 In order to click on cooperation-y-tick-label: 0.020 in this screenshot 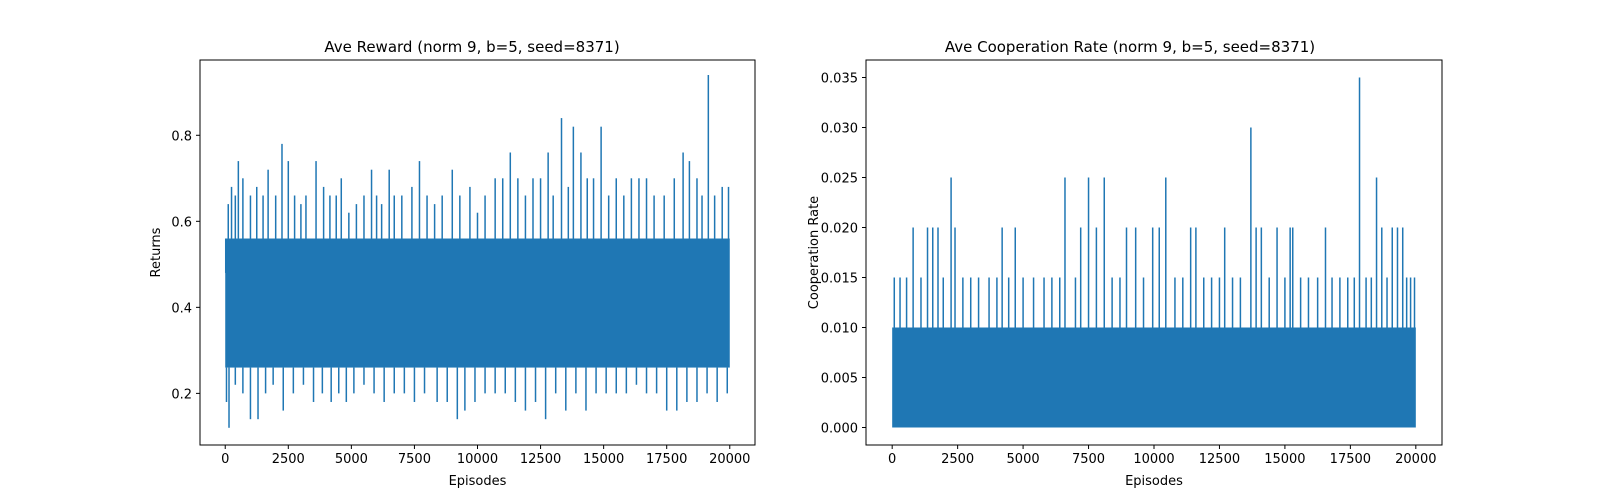, I will do `click(839, 229)`.